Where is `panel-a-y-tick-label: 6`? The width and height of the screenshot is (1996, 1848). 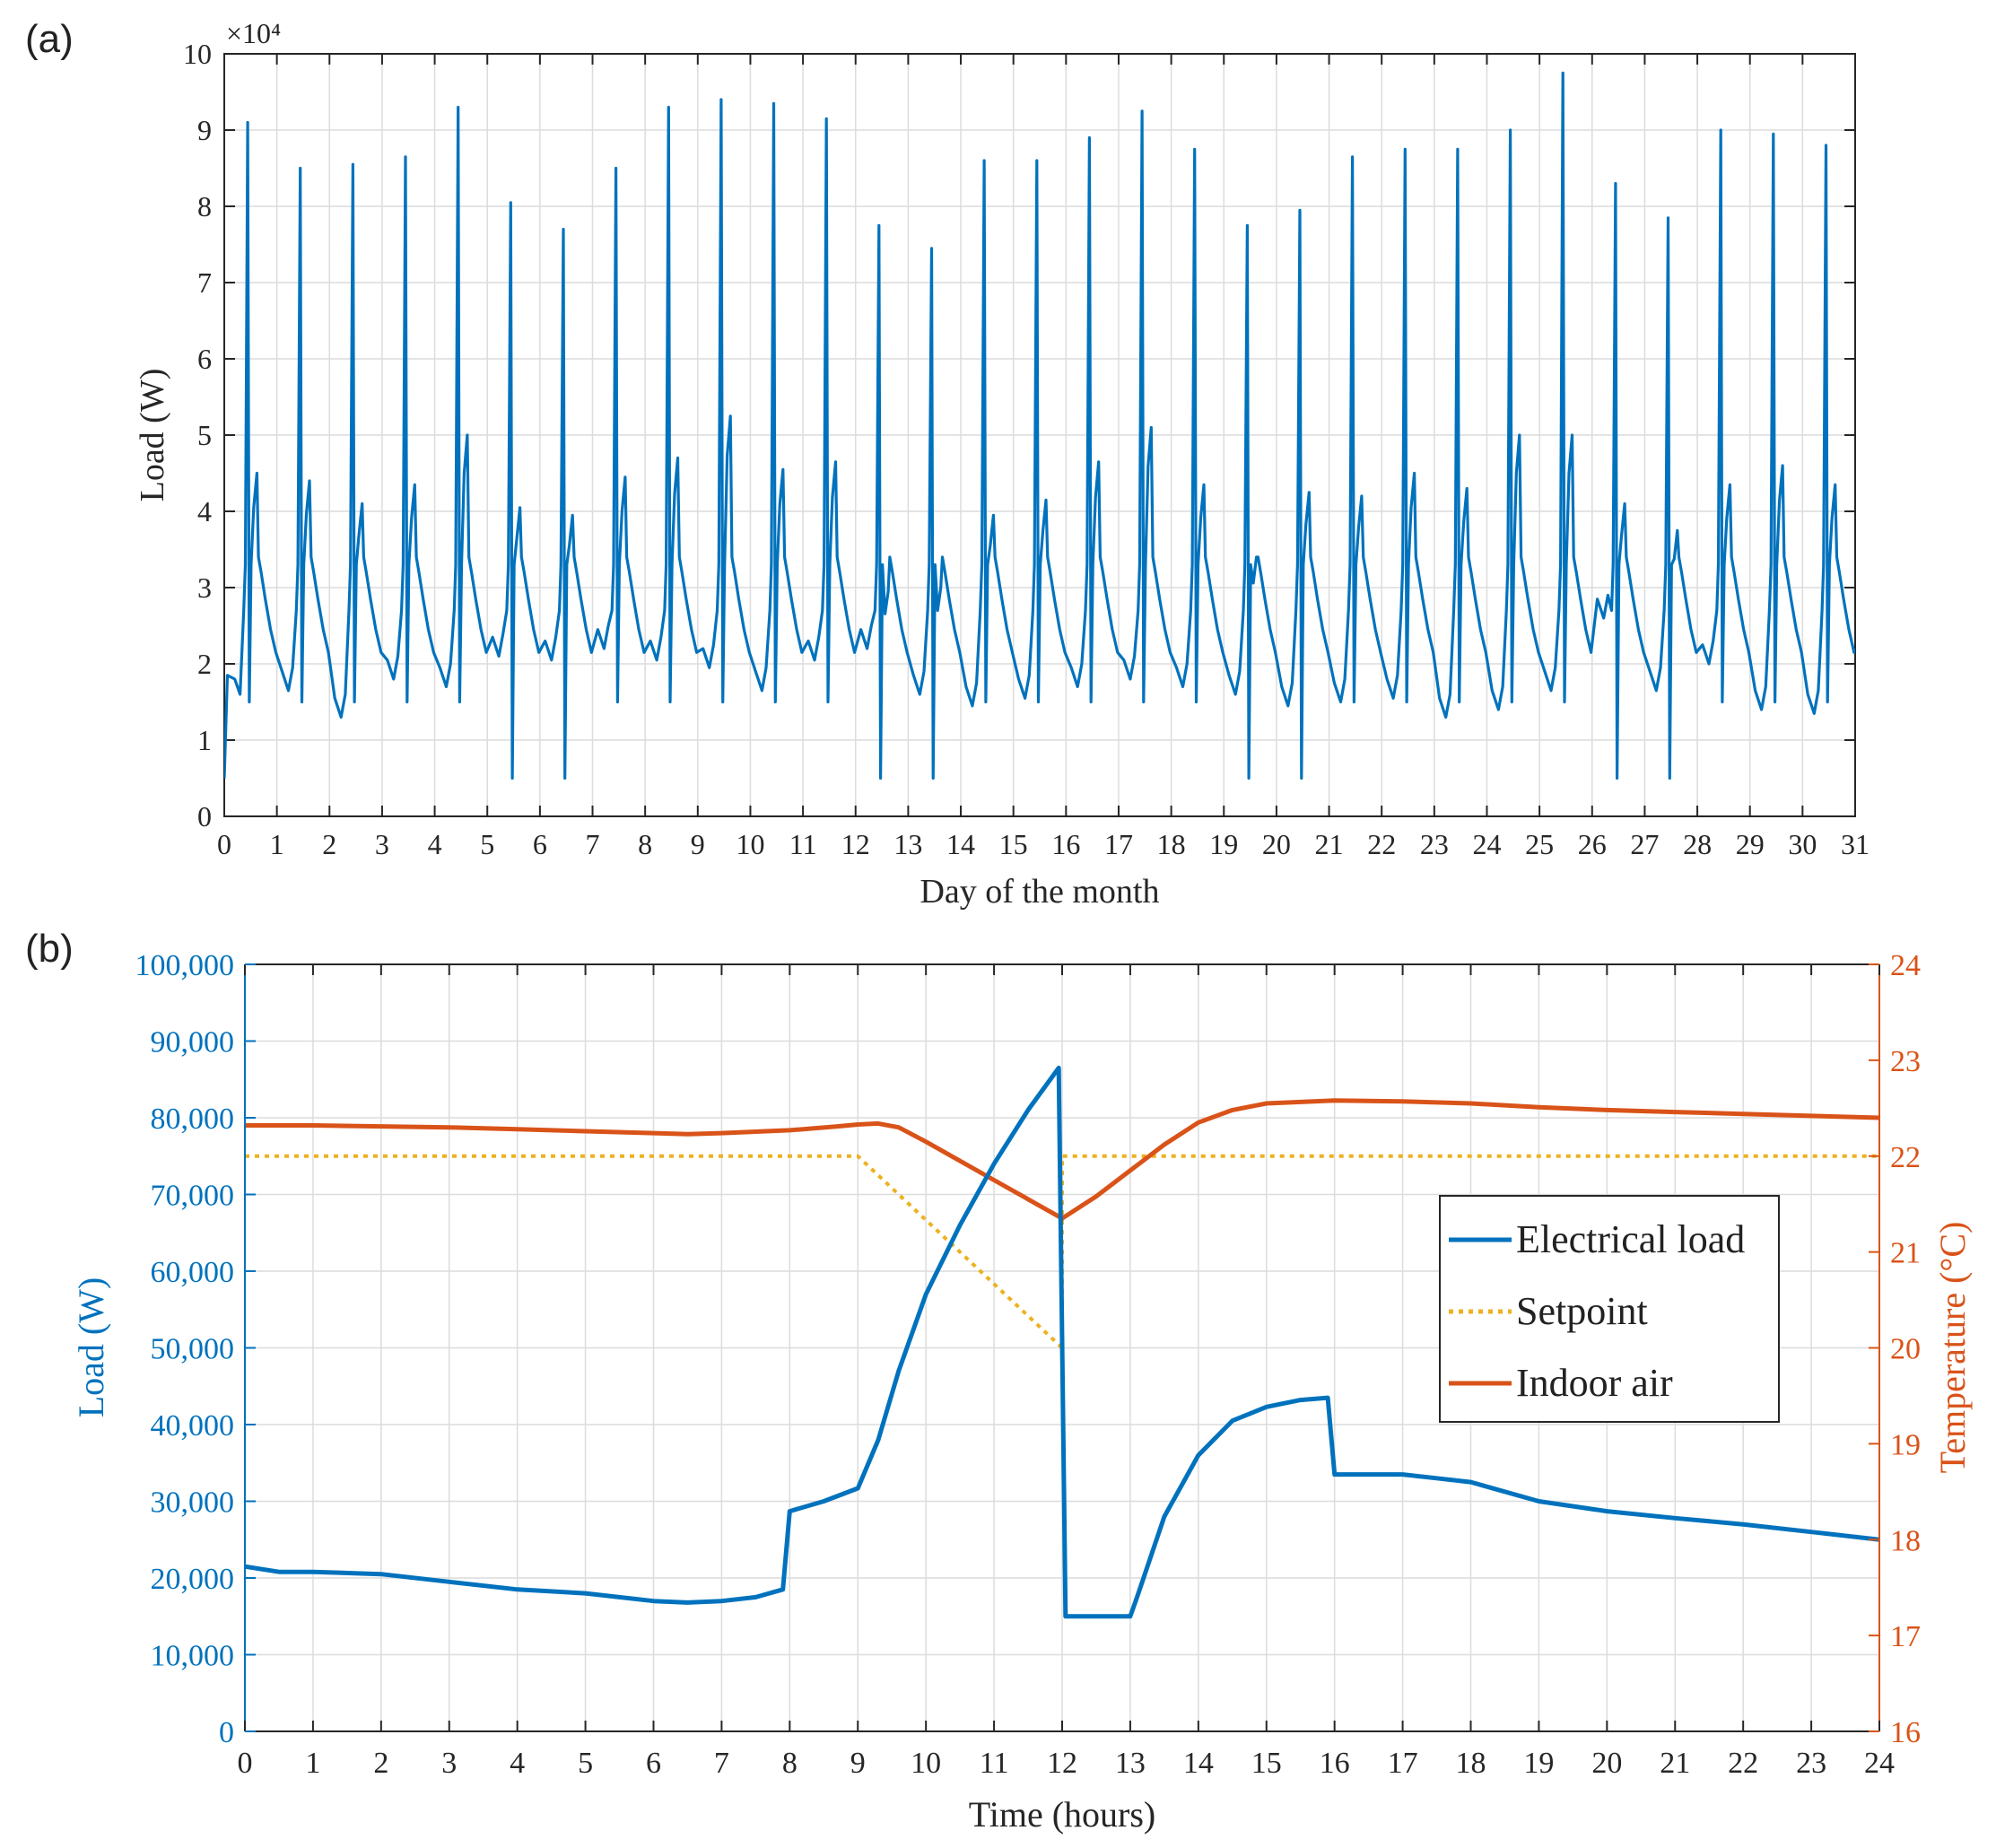 panel-a-y-tick-label: 6 is located at coordinates (204, 359).